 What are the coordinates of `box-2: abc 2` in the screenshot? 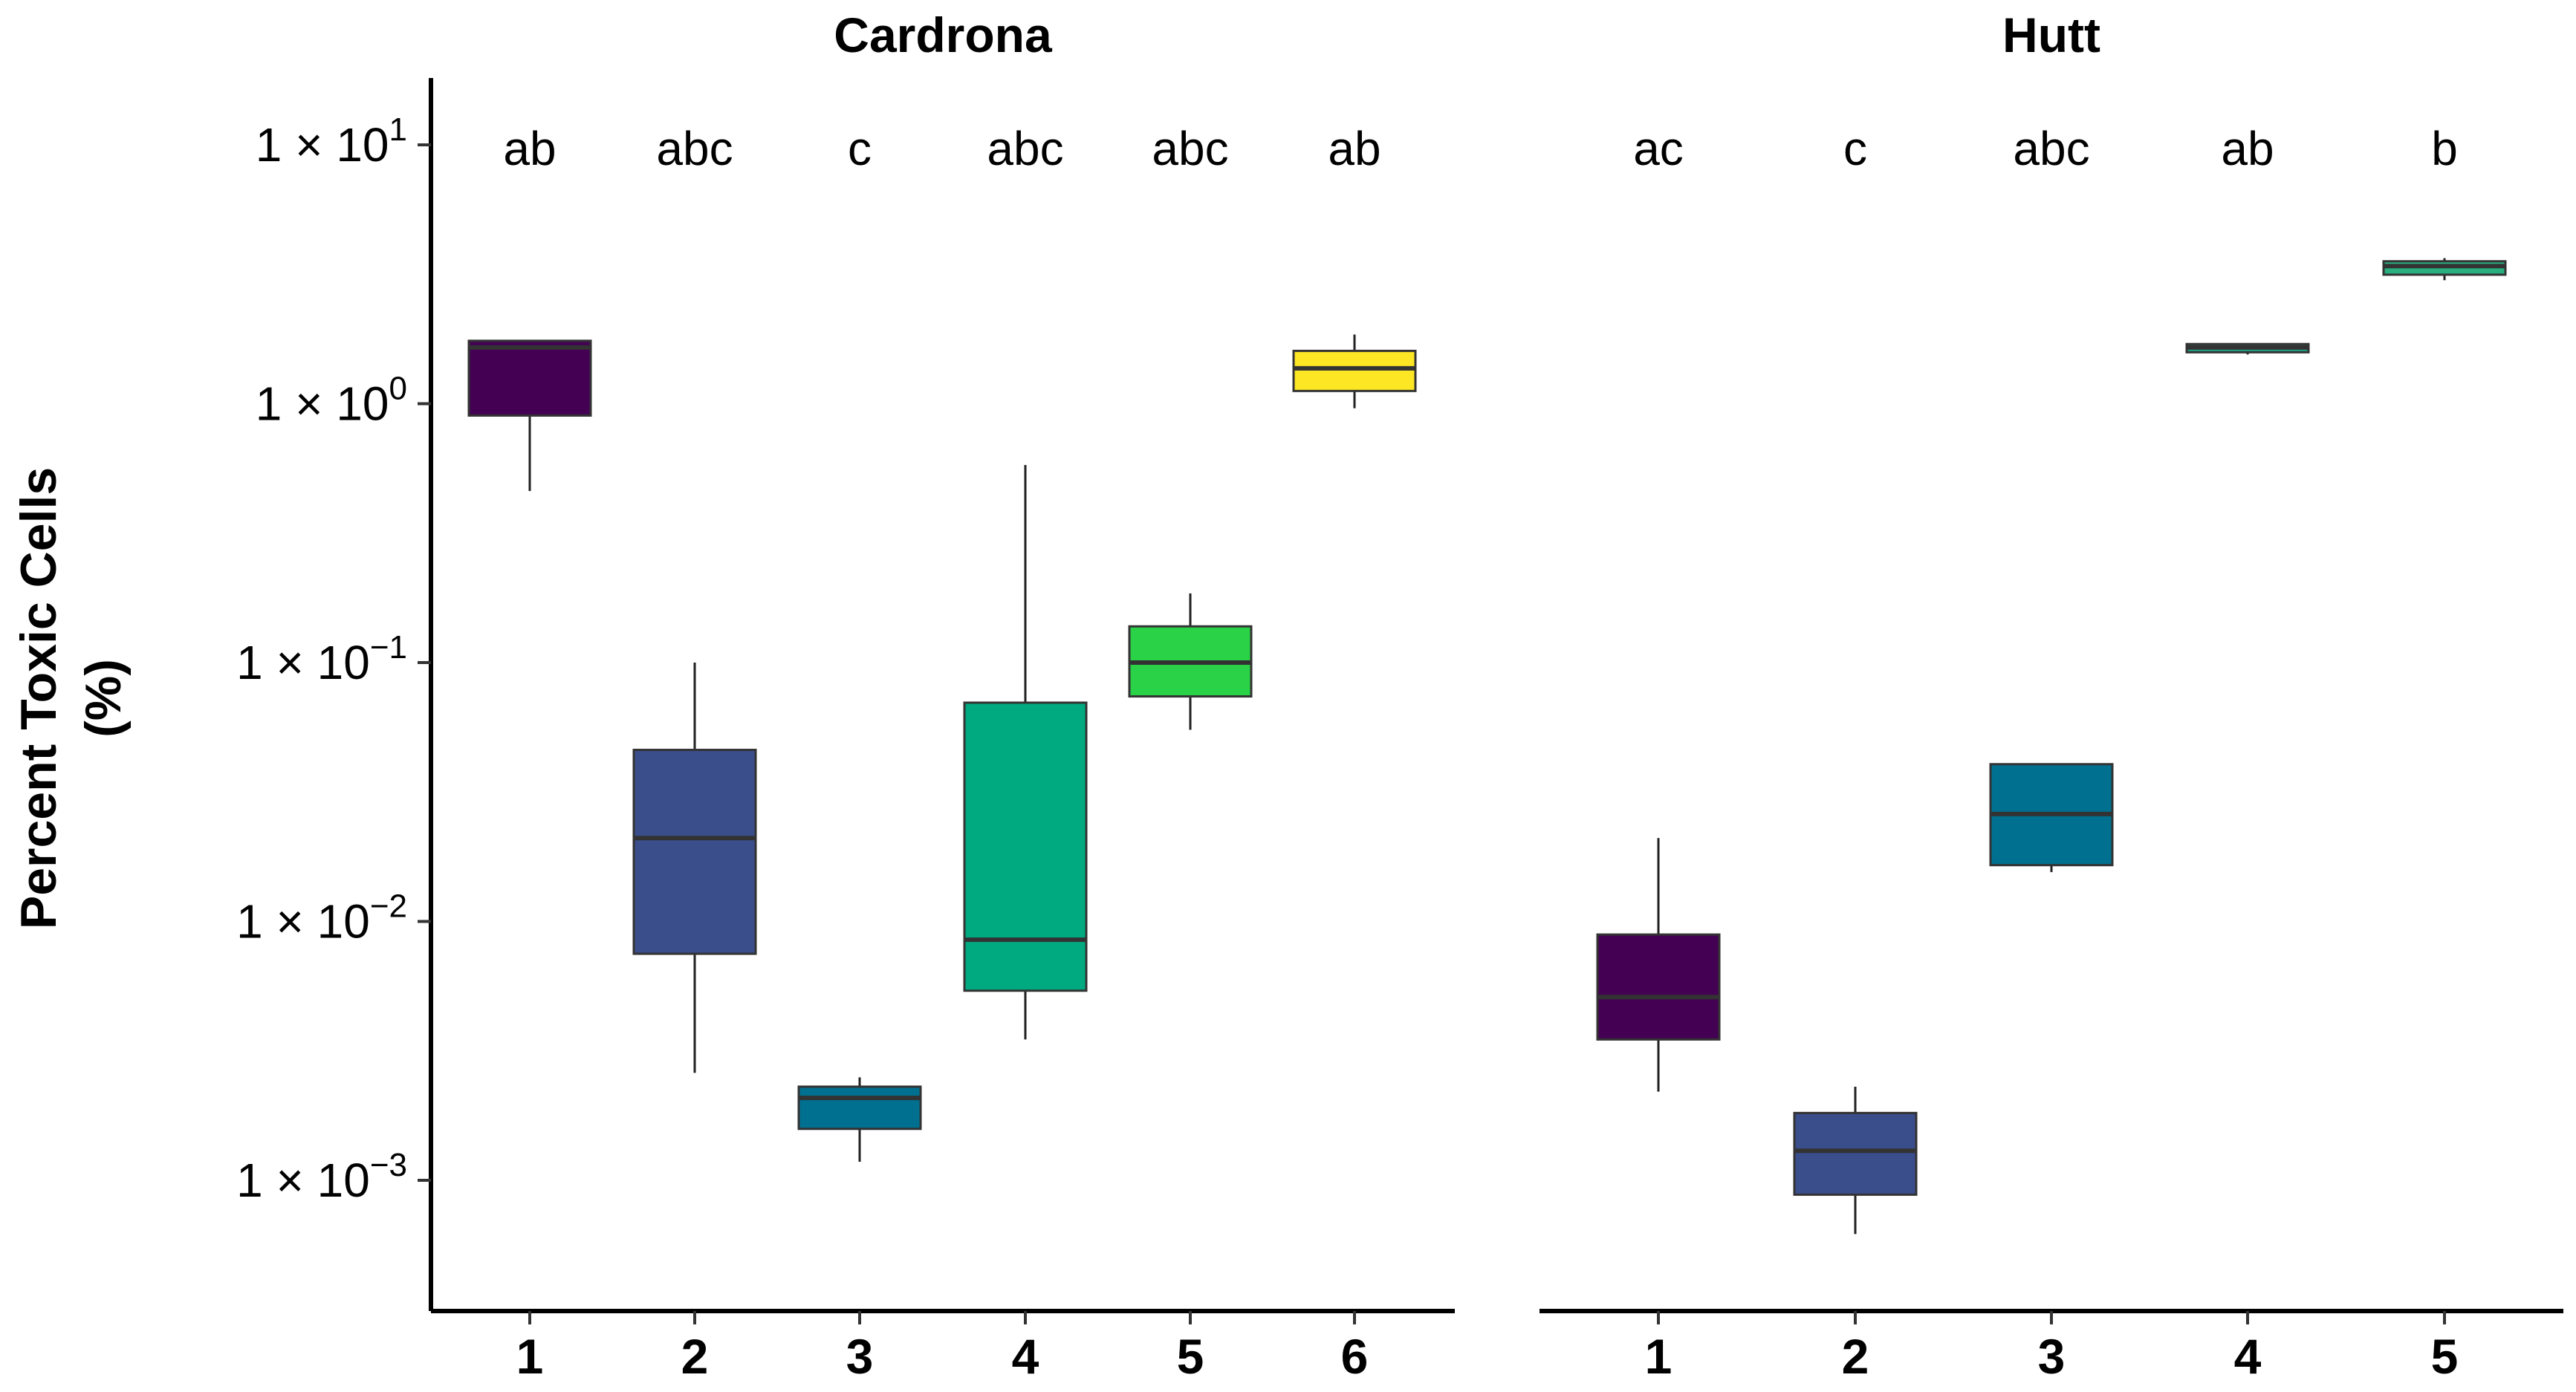 It's located at (694, 753).